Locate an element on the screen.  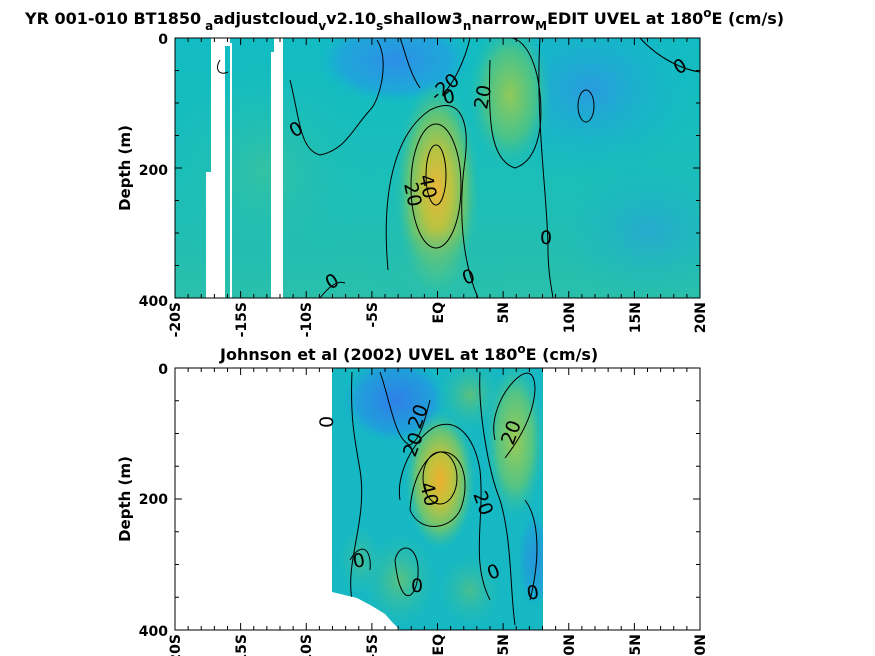
panel-1-x-ticklabels: -20S -15S -10S -5S EQ 5N 10N 15N 20N is located at coordinates (438, 319).